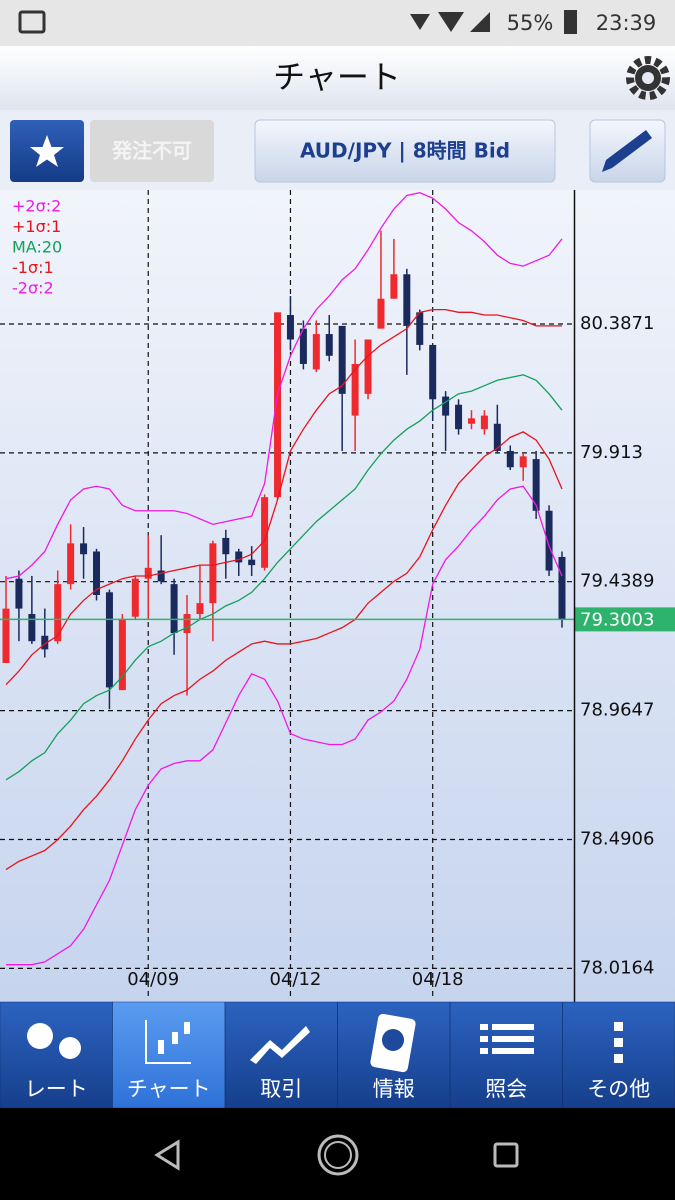 The height and width of the screenshot is (1204, 675). I want to click on nav-label: その他, so click(618, 1089).